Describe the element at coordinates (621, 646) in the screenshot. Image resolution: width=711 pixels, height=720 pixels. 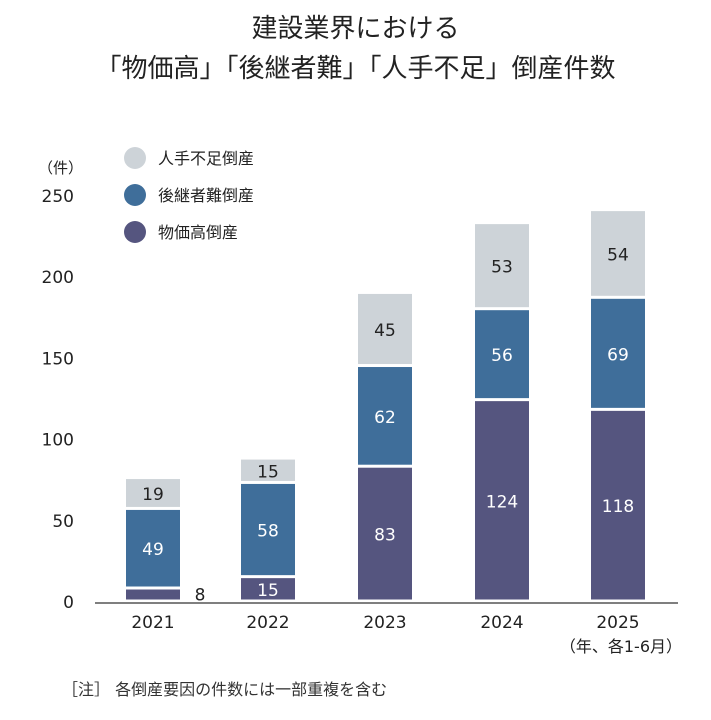
I see `x-axis-label: （年、各1-6月）` at that location.